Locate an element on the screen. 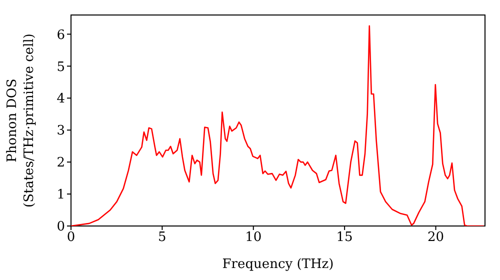 Image resolution: width=500 pixels, height=280 pixels. x-tick-label: 10 is located at coordinates (253, 238).